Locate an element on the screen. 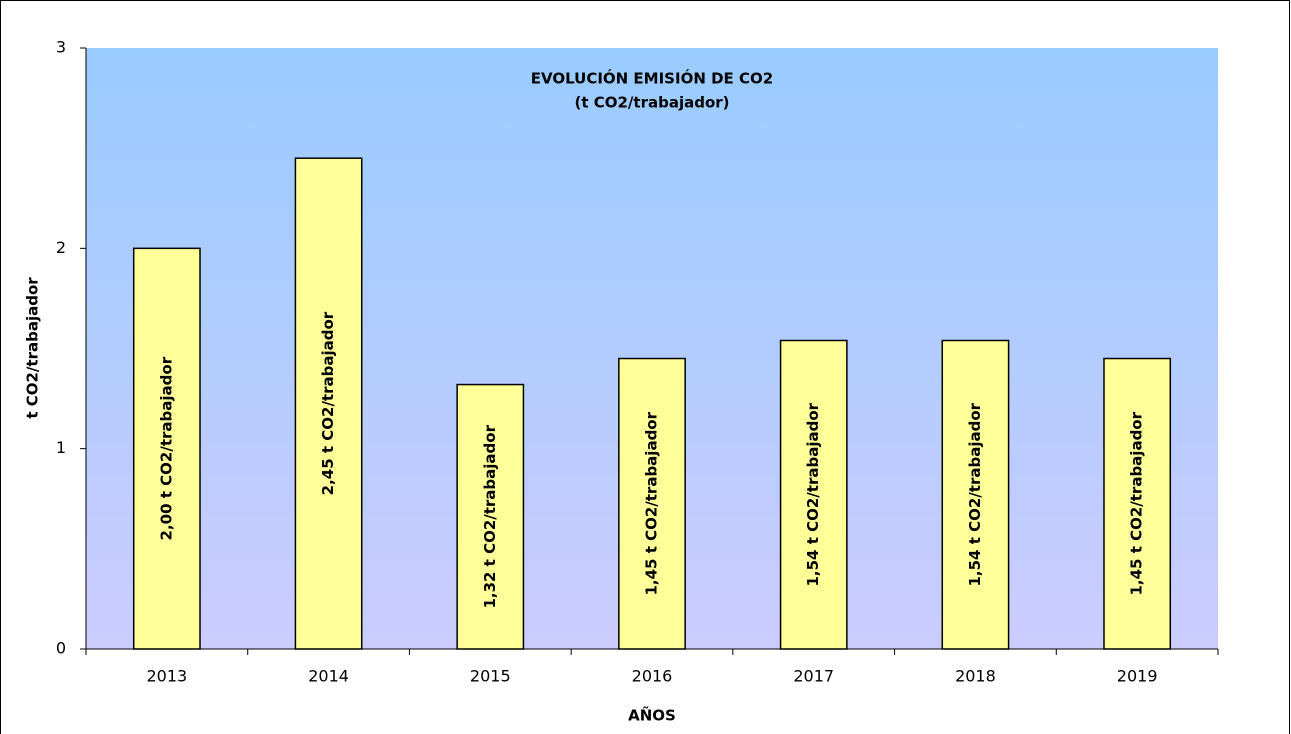 The image size is (1291, 734). x-tick-label: 2016 is located at coordinates (652, 676).